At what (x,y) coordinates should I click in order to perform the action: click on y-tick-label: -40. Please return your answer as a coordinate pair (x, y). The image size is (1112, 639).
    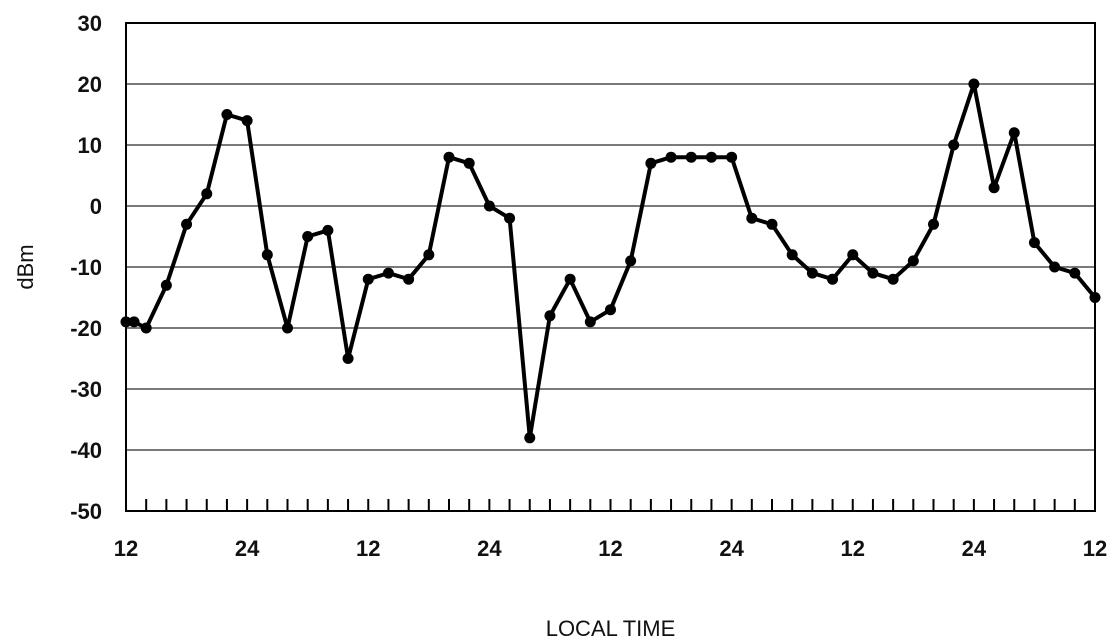
    Looking at the image, I should click on (86, 450).